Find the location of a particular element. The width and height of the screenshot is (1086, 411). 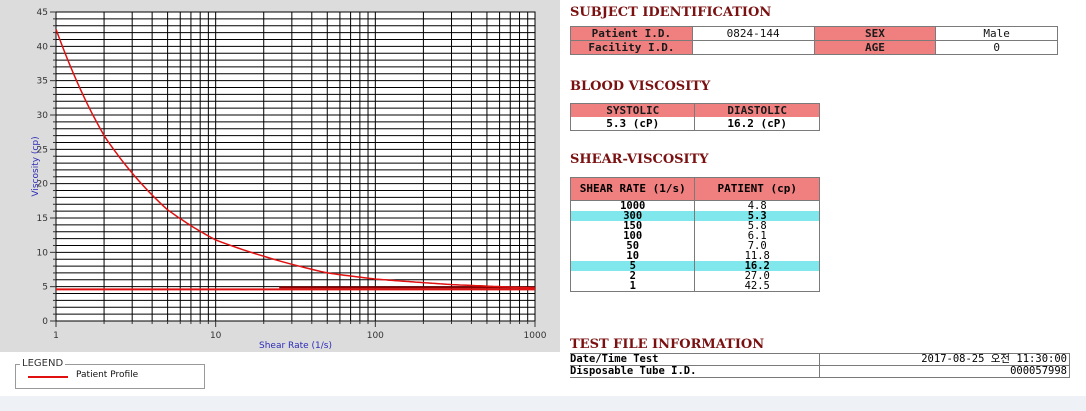

shear-row: 10 11.8 is located at coordinates (694, 256).